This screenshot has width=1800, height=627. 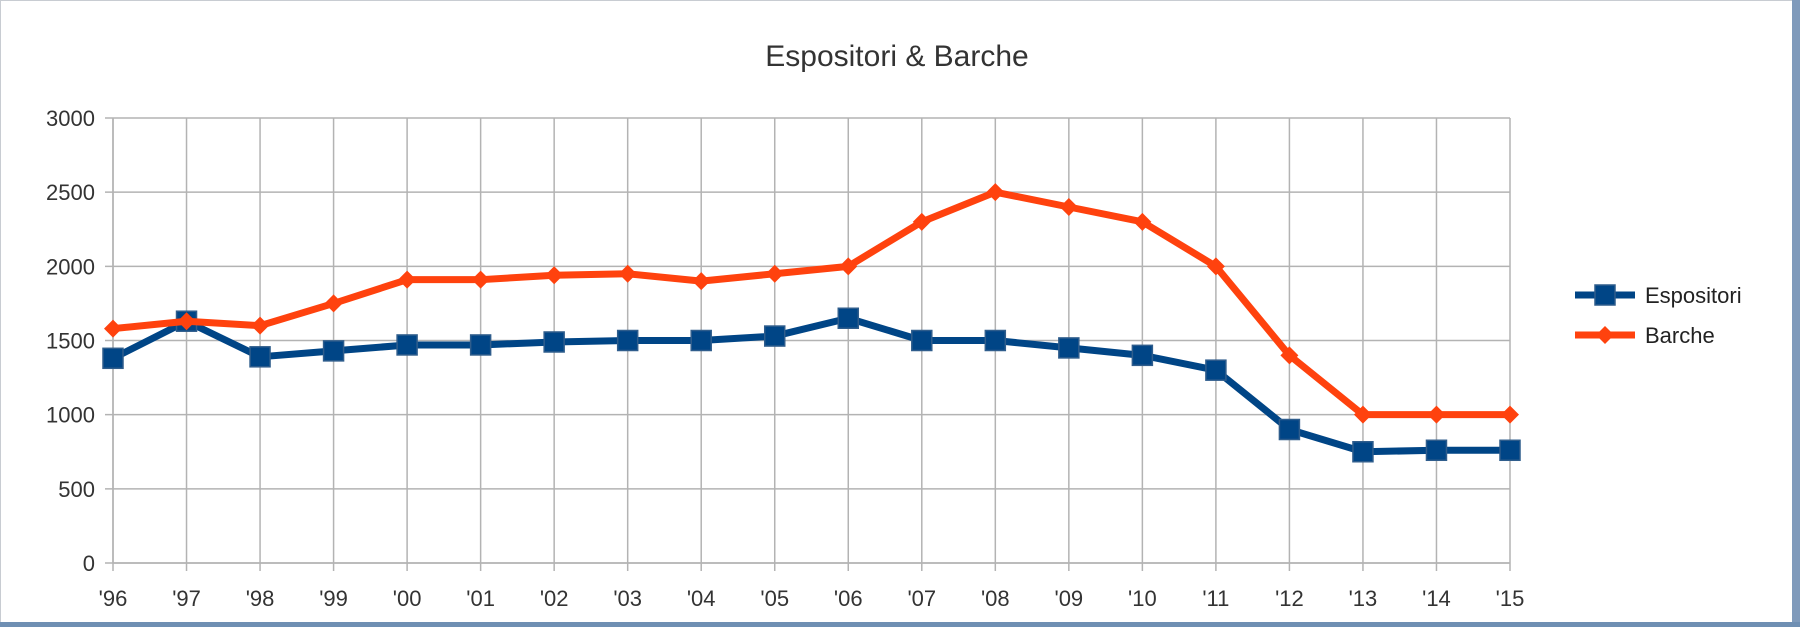 What do you see at coordinates (407, 598) in the screenshot?
I see `x-tick-label: '00` at bounding box center [407, 598].